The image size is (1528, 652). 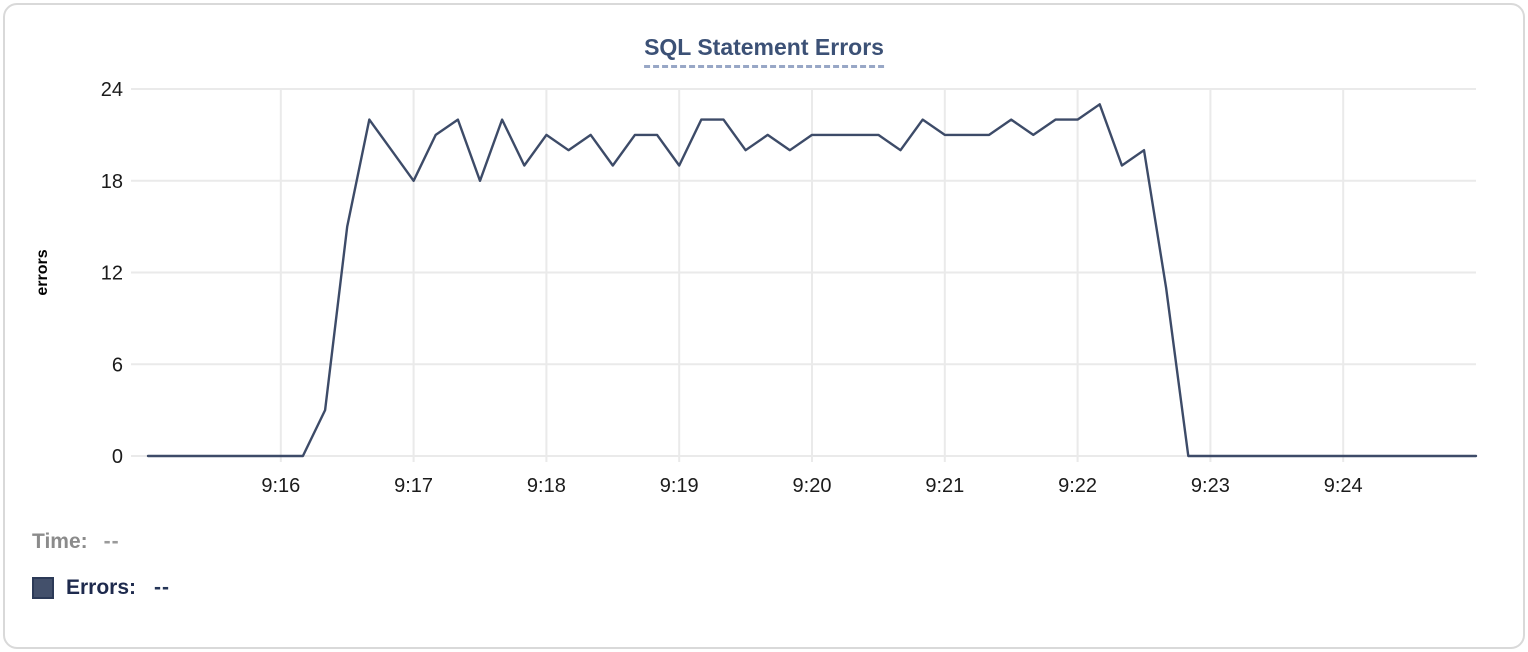 I want to click on svg-text: errors, so click(x=42, y=272).